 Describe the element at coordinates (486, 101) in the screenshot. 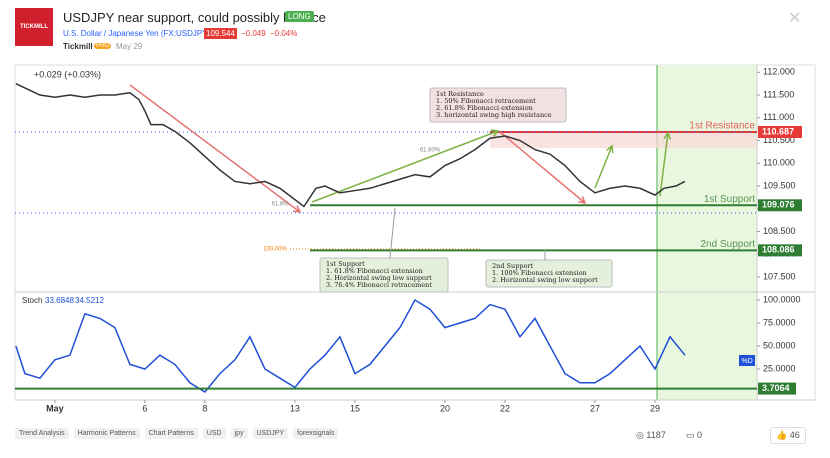

I see `annotation-line: 1. 50% Fibonacci retracement` at that location.